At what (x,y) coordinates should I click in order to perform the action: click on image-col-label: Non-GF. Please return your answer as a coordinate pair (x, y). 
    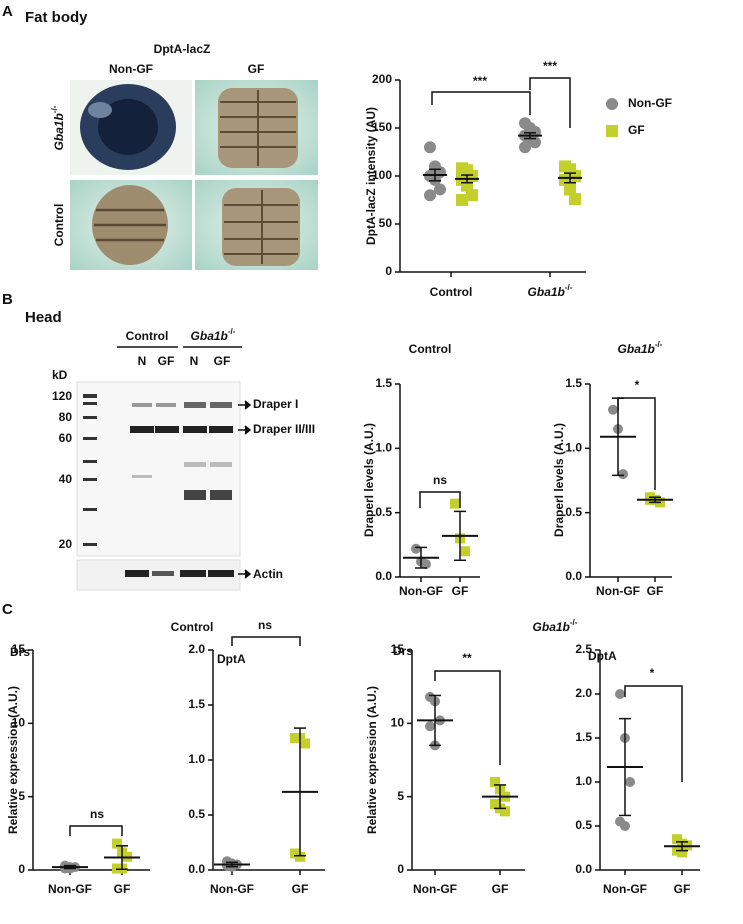
    Looking at the image, I should click on (131, 69).